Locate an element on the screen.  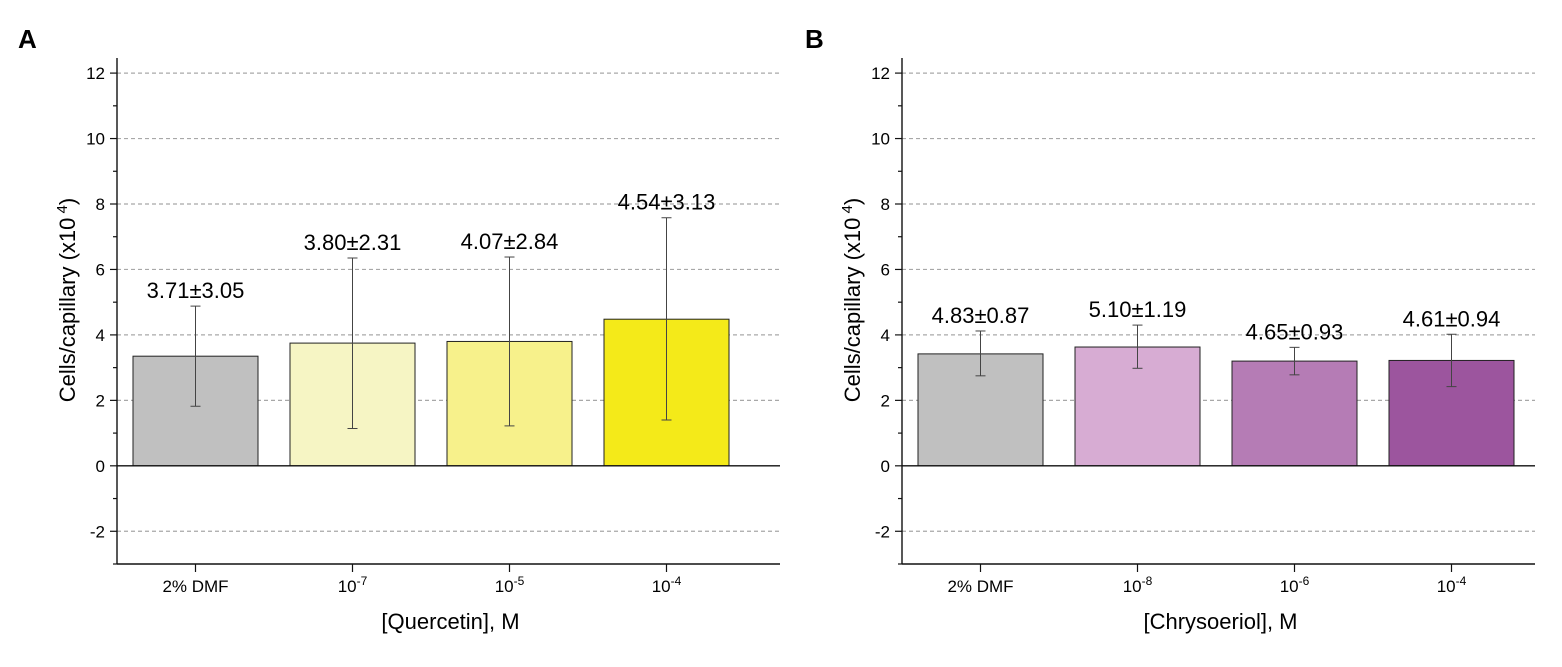
bar is located at coordinates (1294, 413).